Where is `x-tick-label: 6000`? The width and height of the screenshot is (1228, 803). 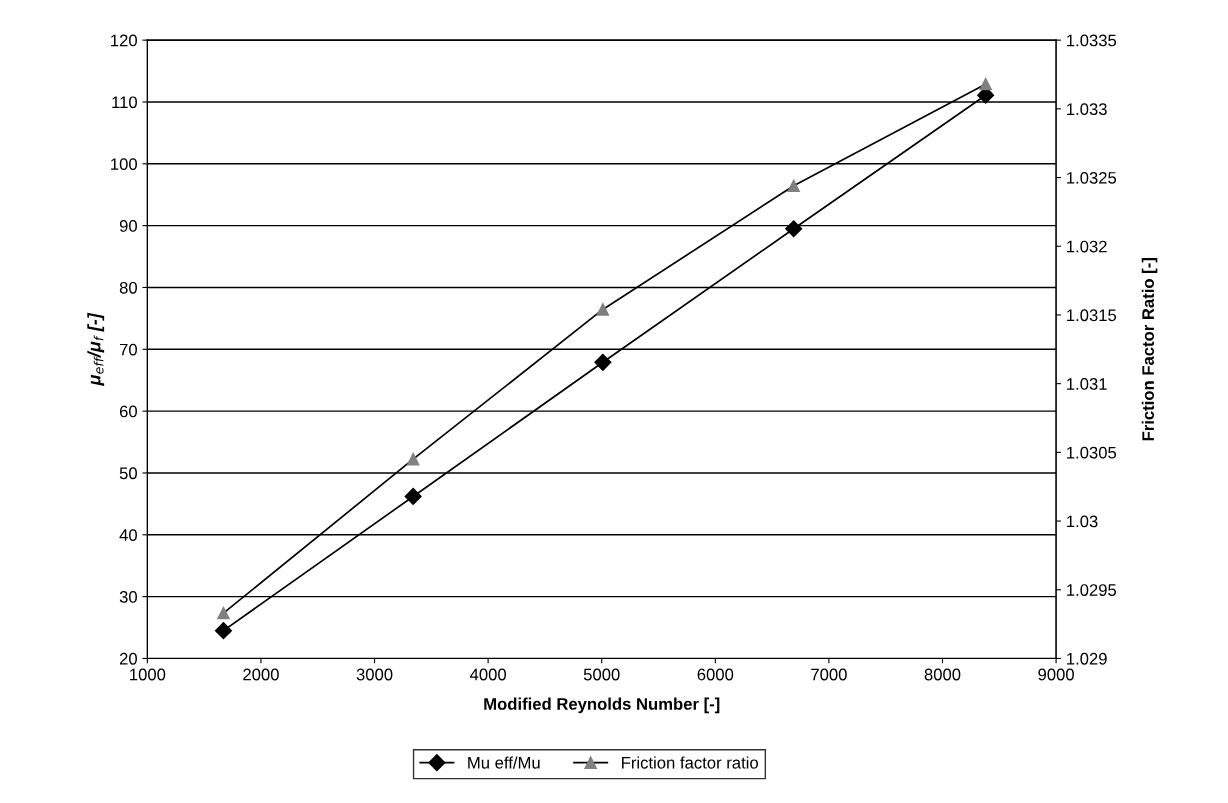
x-tick-label: 6000 is located at coordinates (715, 674).